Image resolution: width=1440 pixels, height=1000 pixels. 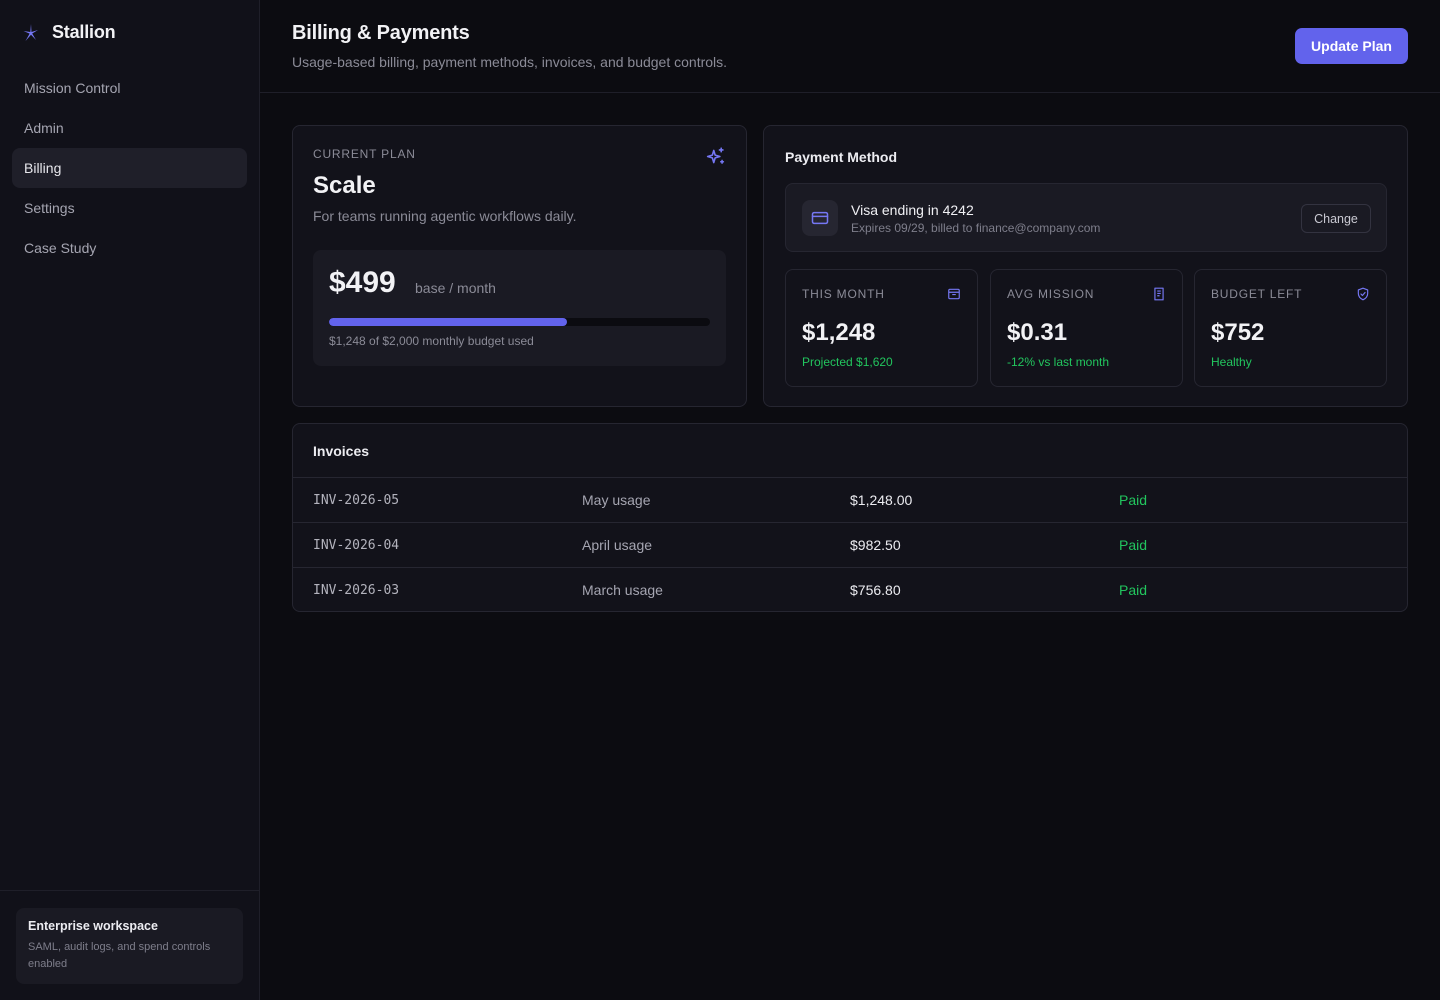 I want to click on stat-avg-mission: Avg Mission $0.31 -12% vs last month, so click(x=1086, y=328).